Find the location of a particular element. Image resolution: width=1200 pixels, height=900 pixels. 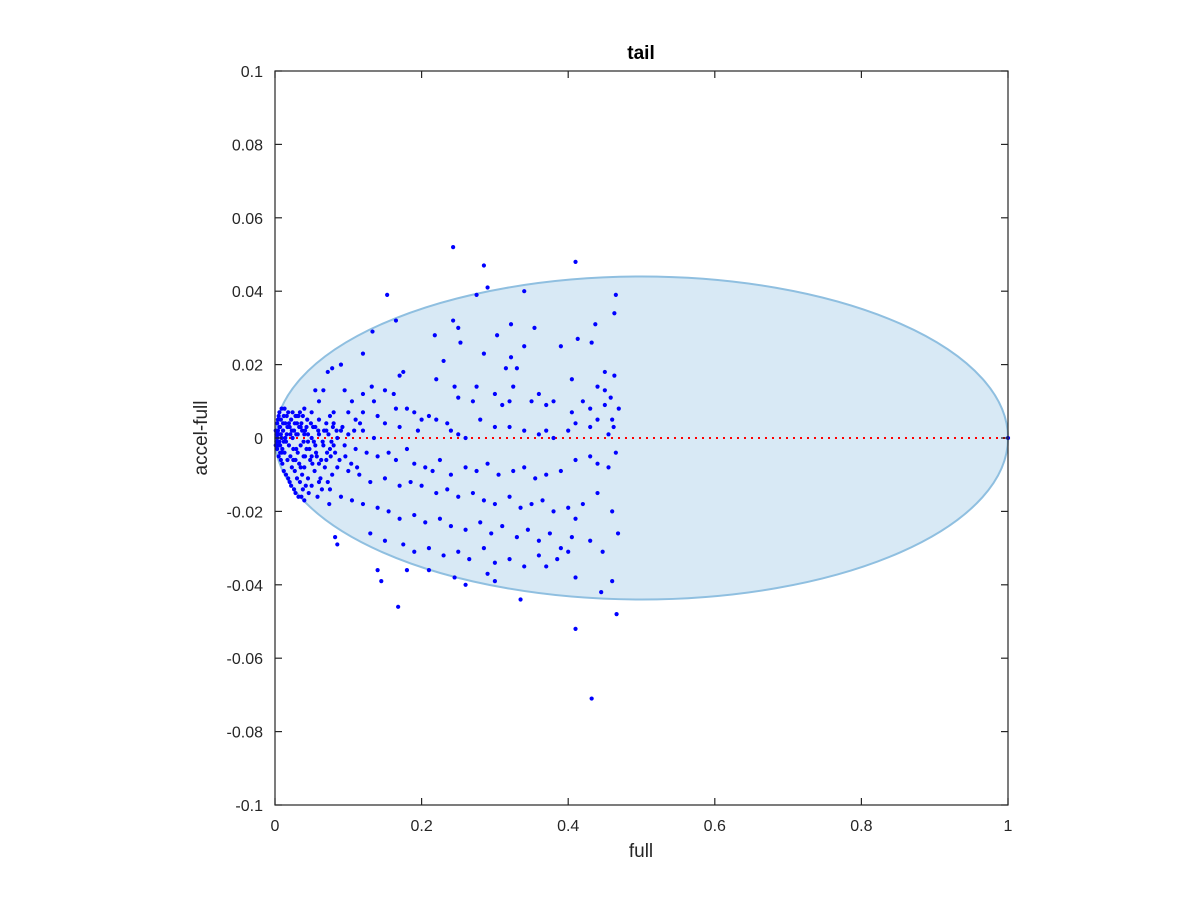

y-tick-label: -0.1 is located at coordinates (249, 806).